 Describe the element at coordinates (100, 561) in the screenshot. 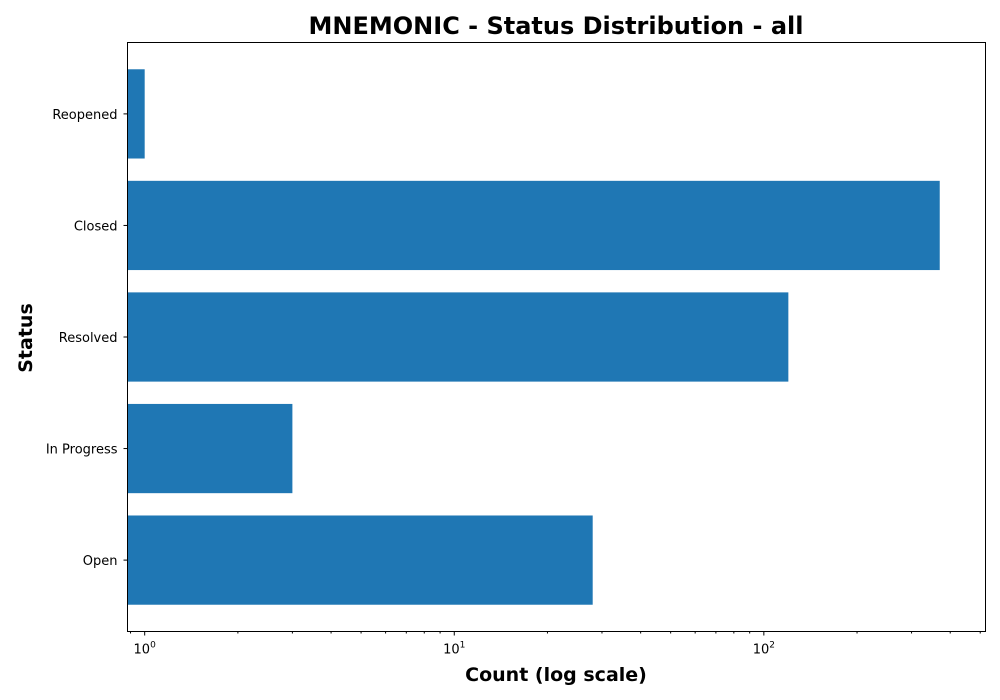

I see `y-tick-label-open: Open` at that location.